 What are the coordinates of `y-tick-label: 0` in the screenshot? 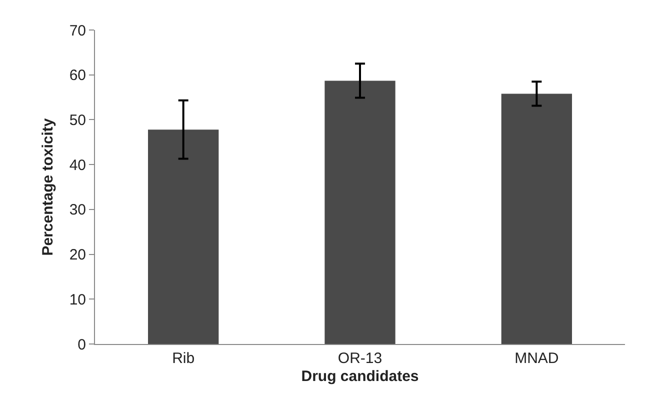 It's located at (82, 345).